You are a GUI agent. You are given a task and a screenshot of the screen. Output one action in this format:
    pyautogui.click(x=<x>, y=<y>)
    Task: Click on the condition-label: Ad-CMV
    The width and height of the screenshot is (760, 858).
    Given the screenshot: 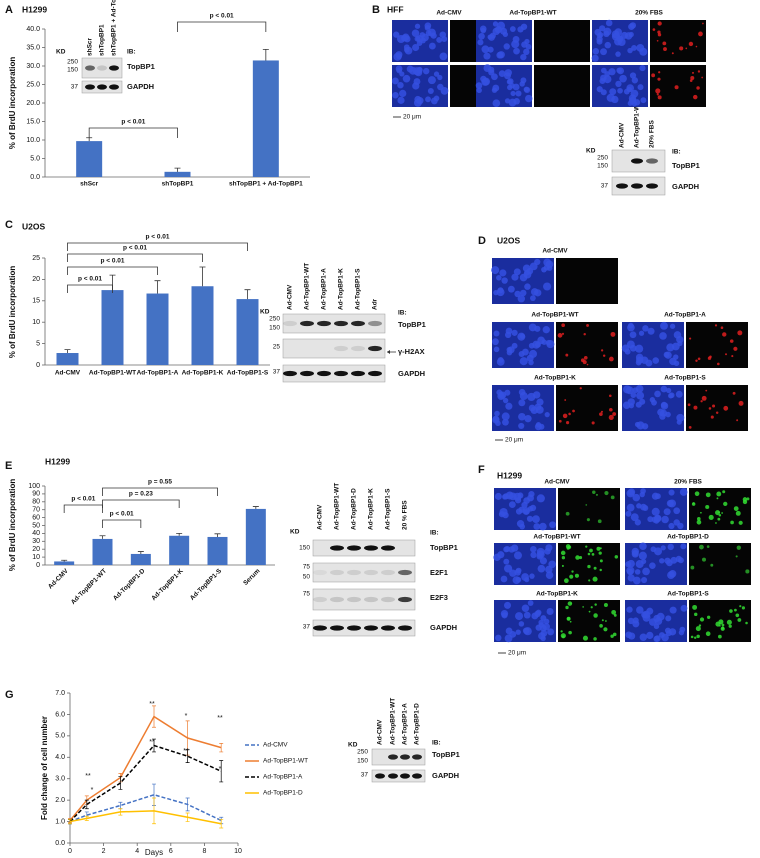 What is the action you would take?
    pyautogui.click(x=555, y=251)
    